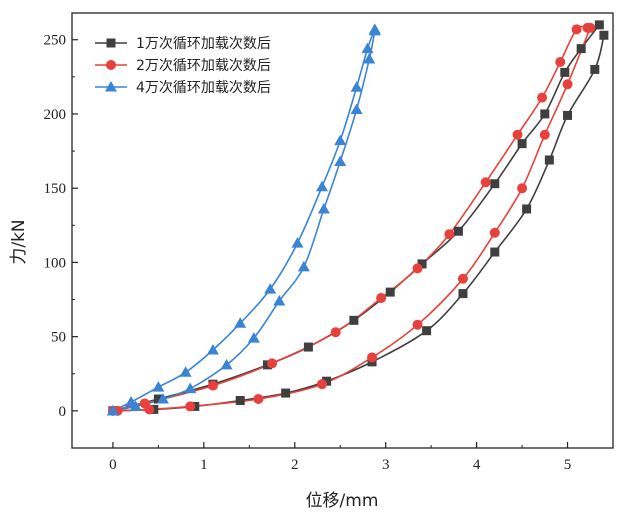  I want to click on y-tick-label: 200, so click(55, 115).